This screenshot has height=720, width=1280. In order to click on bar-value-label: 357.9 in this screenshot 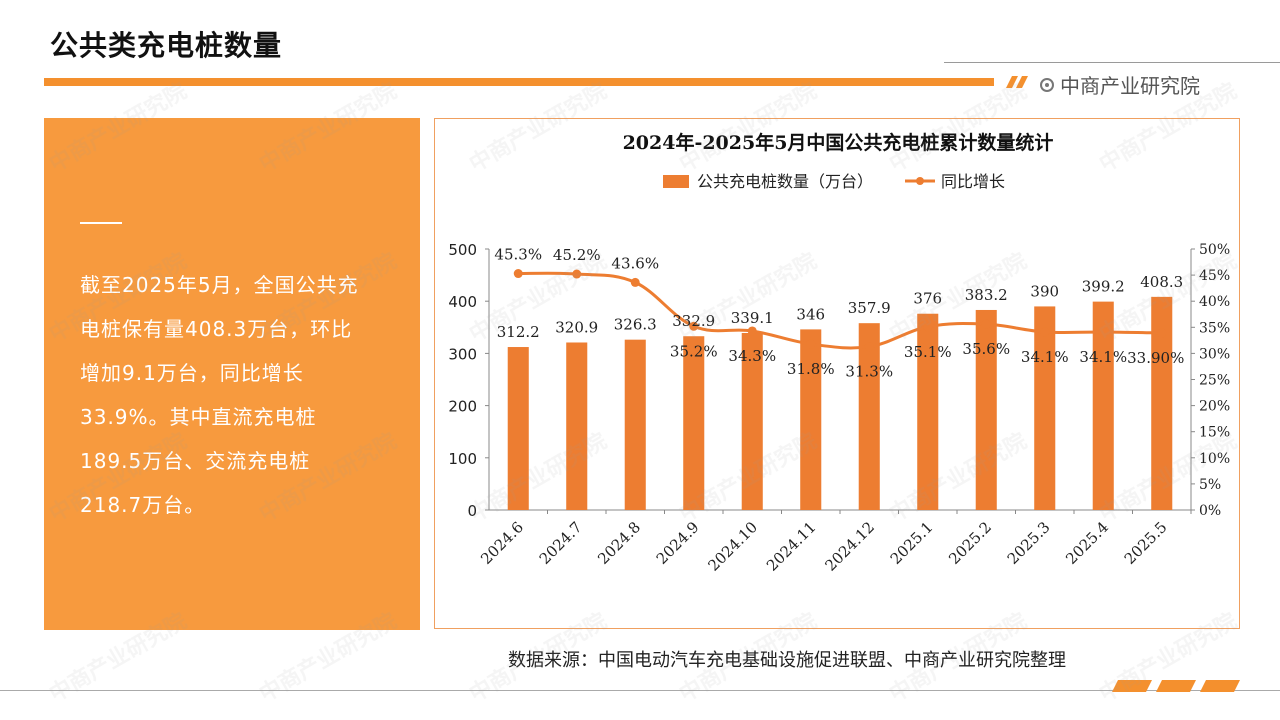, I will do `click(869, 308)`.